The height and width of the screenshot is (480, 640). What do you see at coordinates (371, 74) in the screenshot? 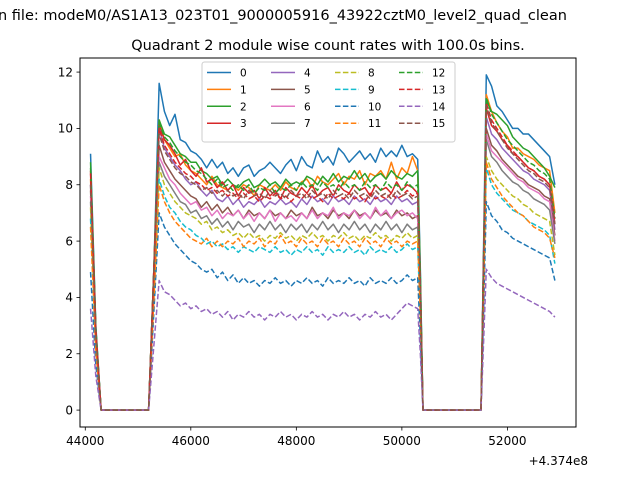
I see `legend-label-8: 8` at bounding box center [371, 74].